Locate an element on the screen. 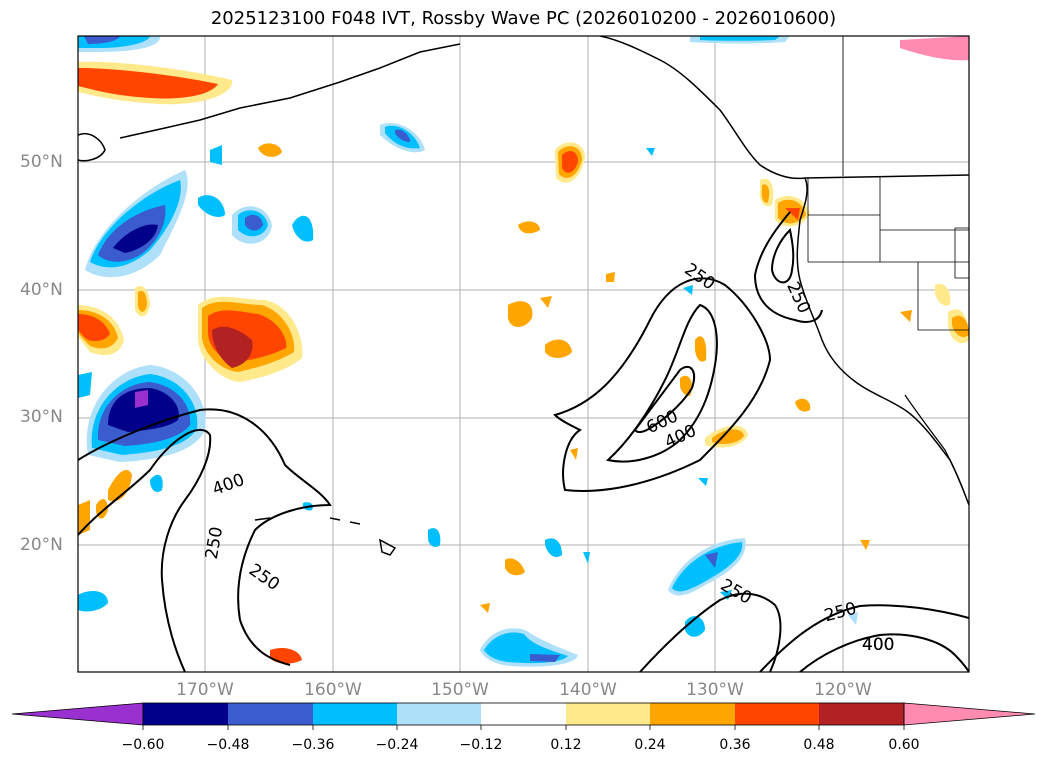  contour-600-central is located at coordinates (664, 399).